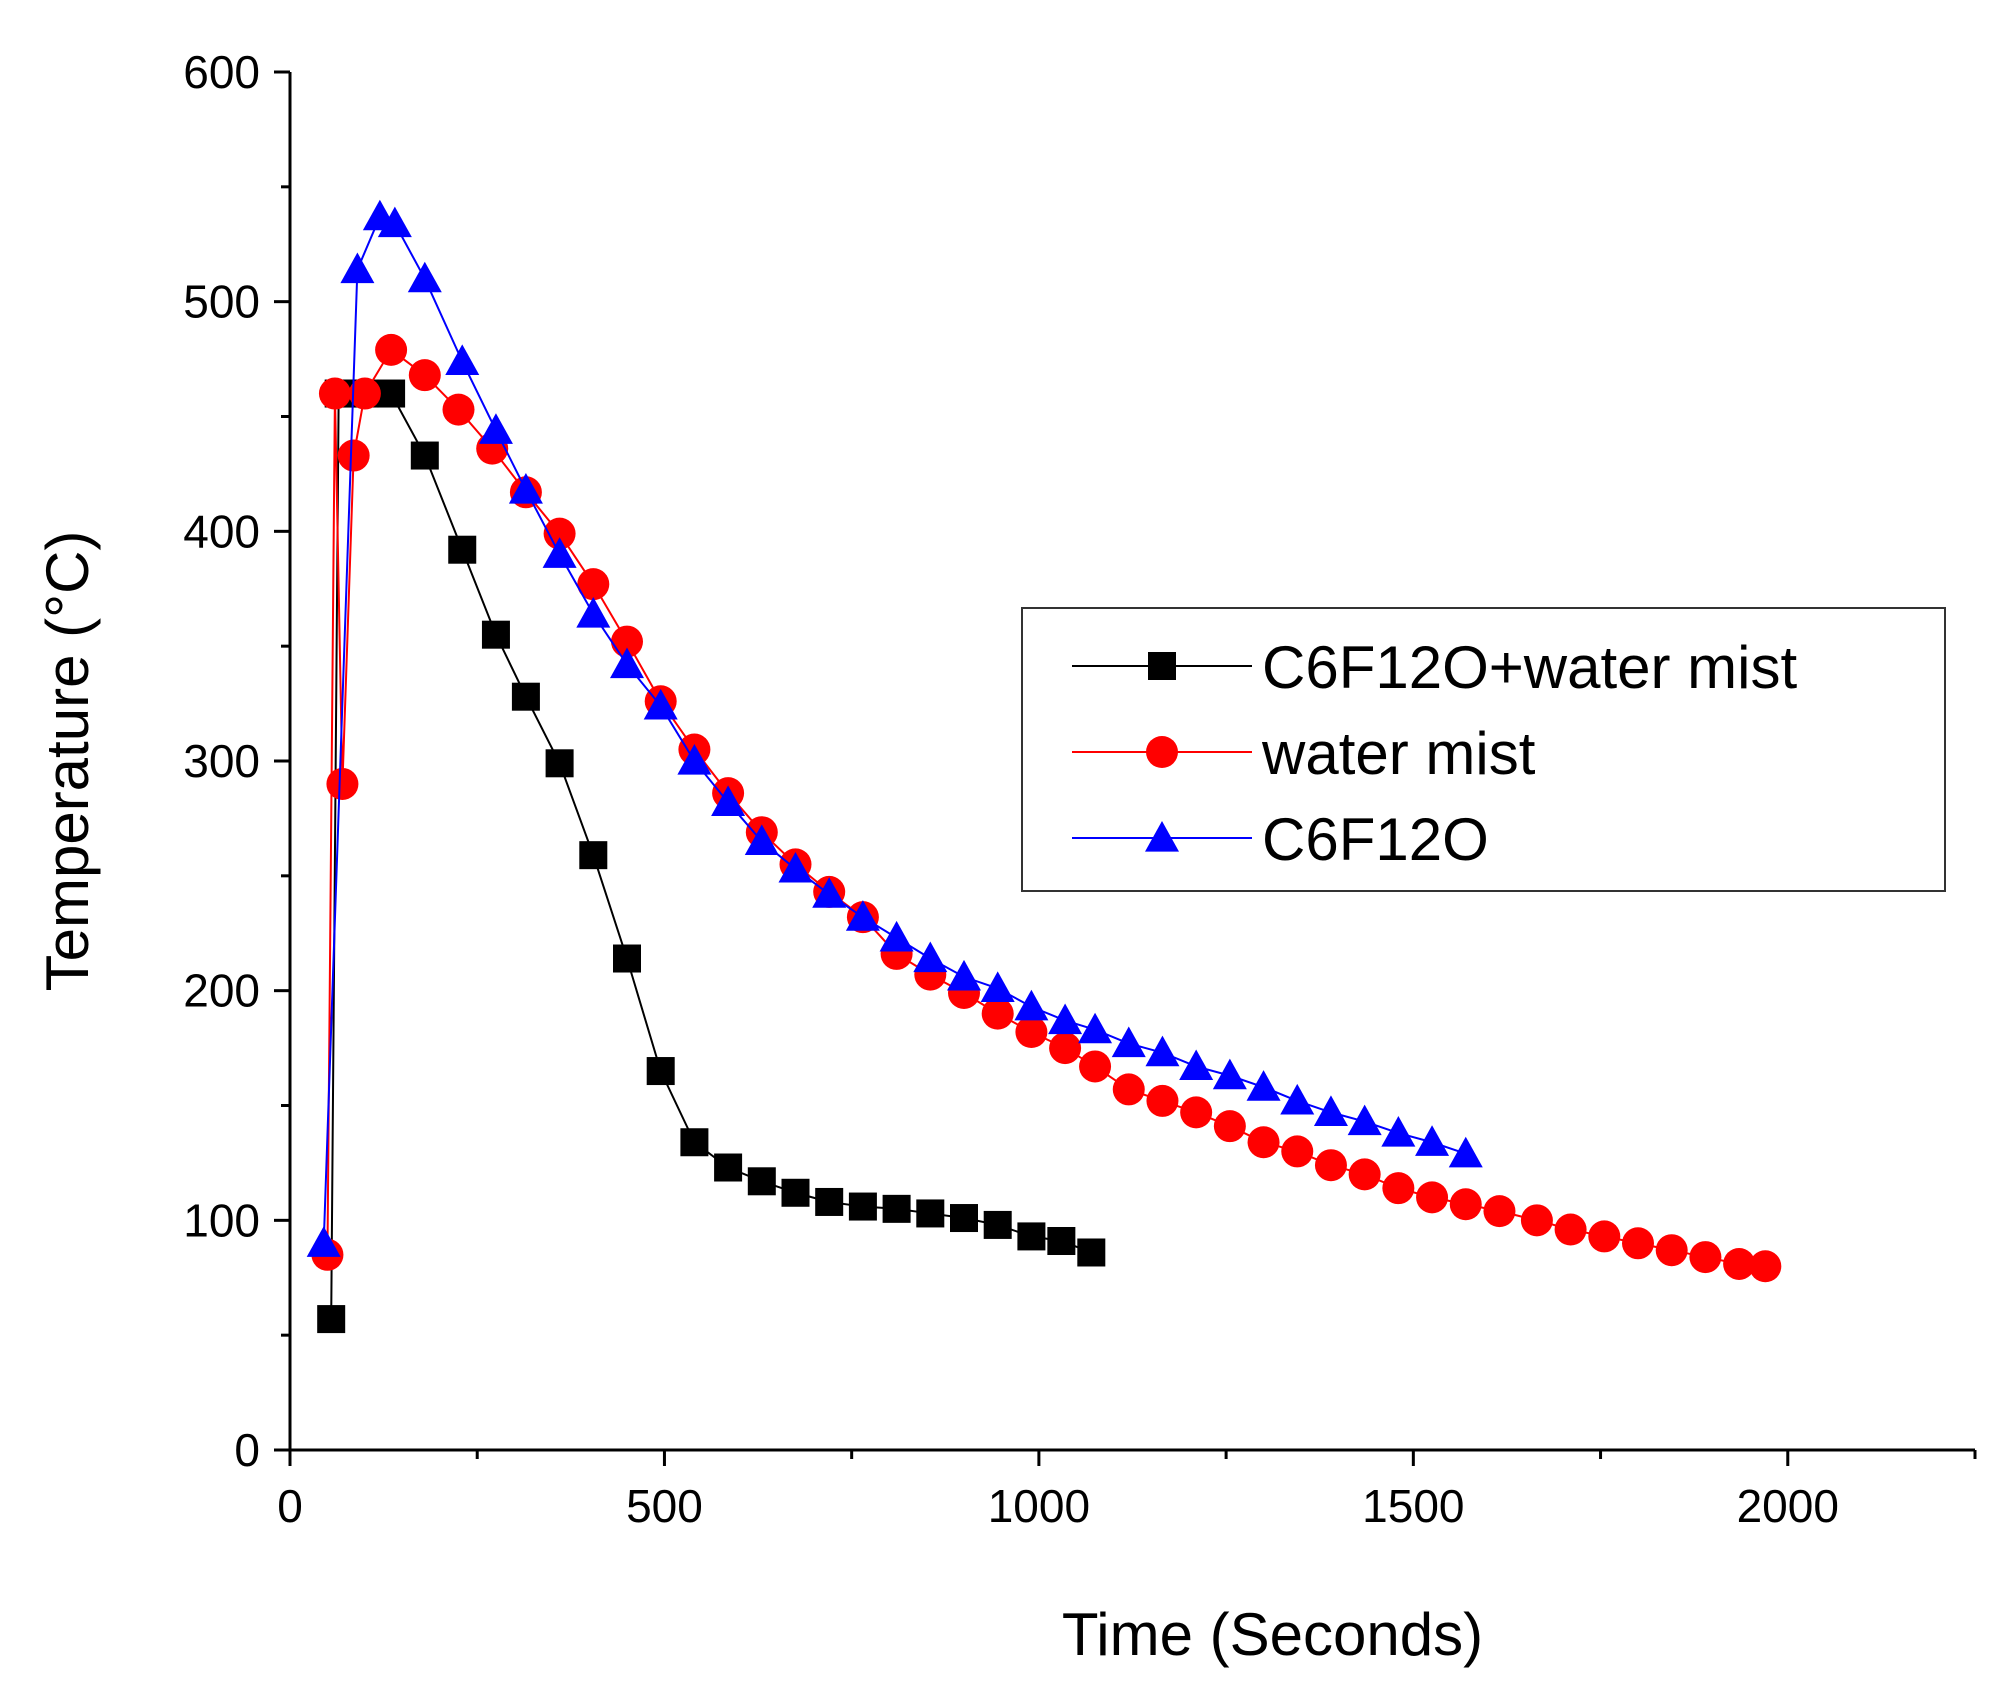 The width and height of the screenshot is (1999, 1698). I want to click on x-tick-label: 1500, so click(1413, 1506).